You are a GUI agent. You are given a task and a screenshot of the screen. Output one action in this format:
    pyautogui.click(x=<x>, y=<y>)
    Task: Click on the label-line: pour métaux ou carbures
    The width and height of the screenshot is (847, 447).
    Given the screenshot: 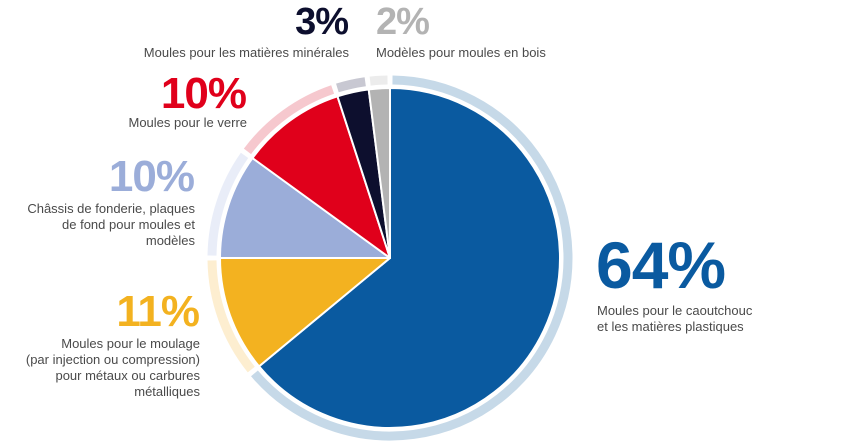 What is the action you would take?
    pyautogui.click(x=127, y=375)
    